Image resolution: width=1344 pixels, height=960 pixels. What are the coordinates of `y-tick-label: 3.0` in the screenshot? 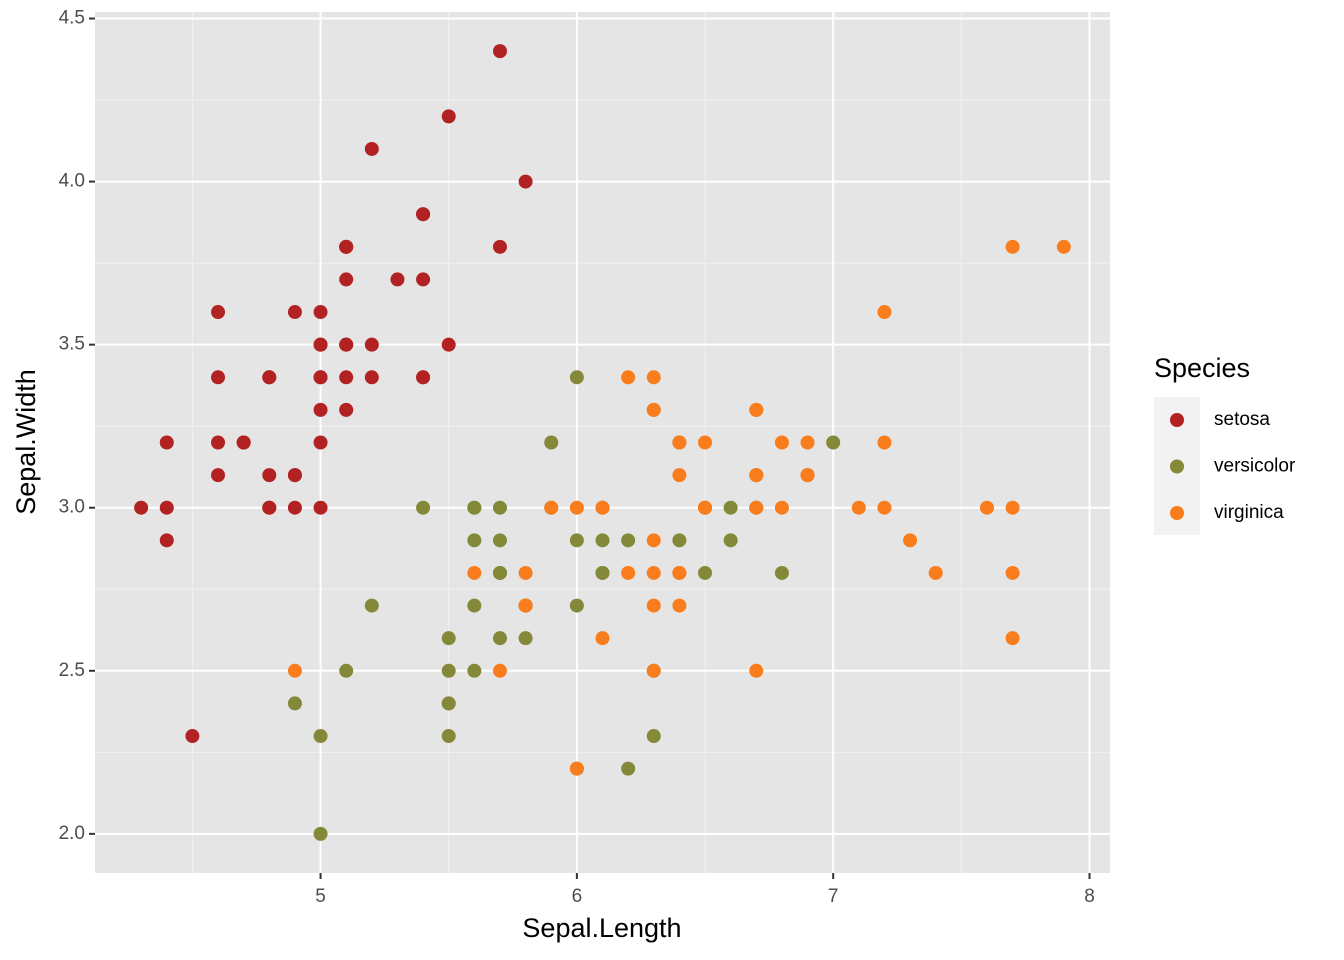 It's located at (72, 507).